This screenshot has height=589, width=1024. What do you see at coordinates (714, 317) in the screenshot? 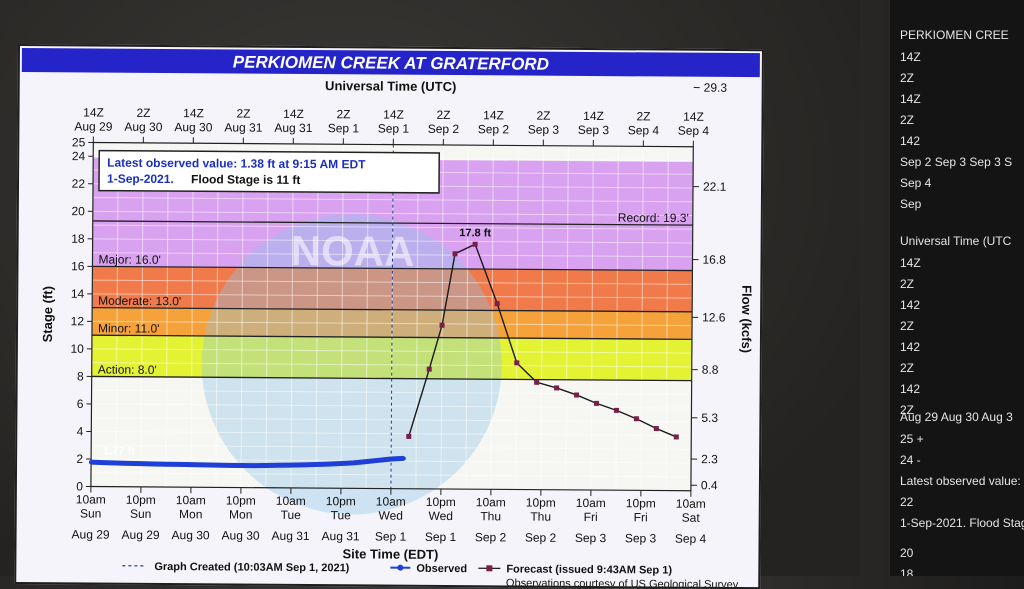
I see `flow-tick-label: 12.6` at bounding box center [714, 317].